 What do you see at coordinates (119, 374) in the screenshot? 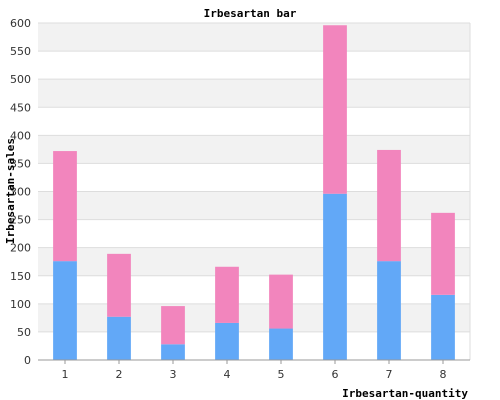
I see `x-tick-label: 2` at bounding box center [119, 374].